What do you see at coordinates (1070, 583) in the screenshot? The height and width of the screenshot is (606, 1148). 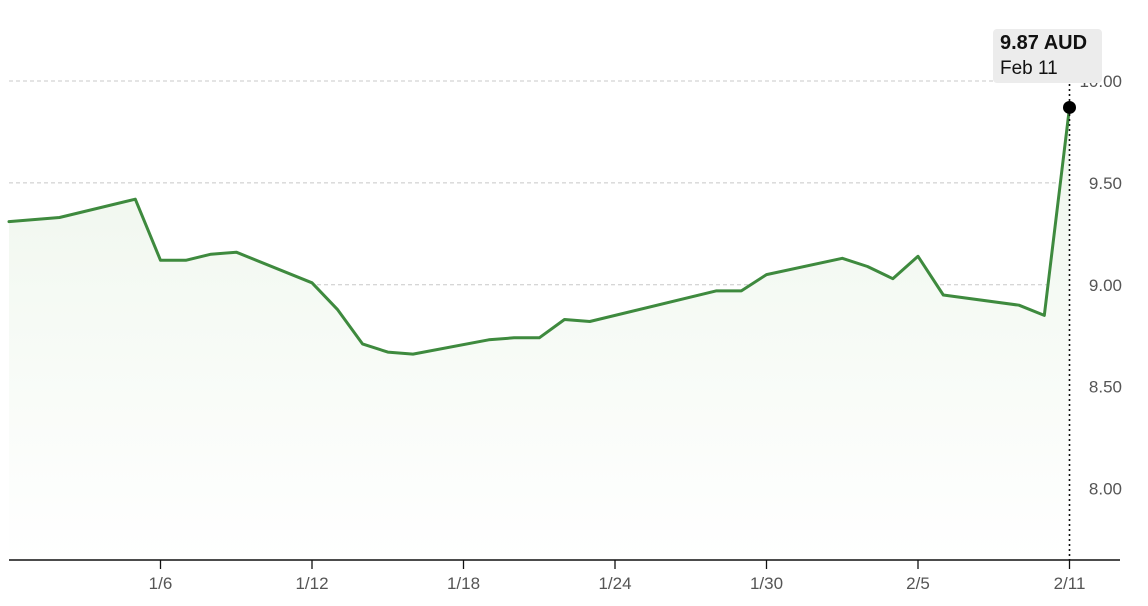 I see `x-tick-label: 2/11` at bounding box center [1070, 583].